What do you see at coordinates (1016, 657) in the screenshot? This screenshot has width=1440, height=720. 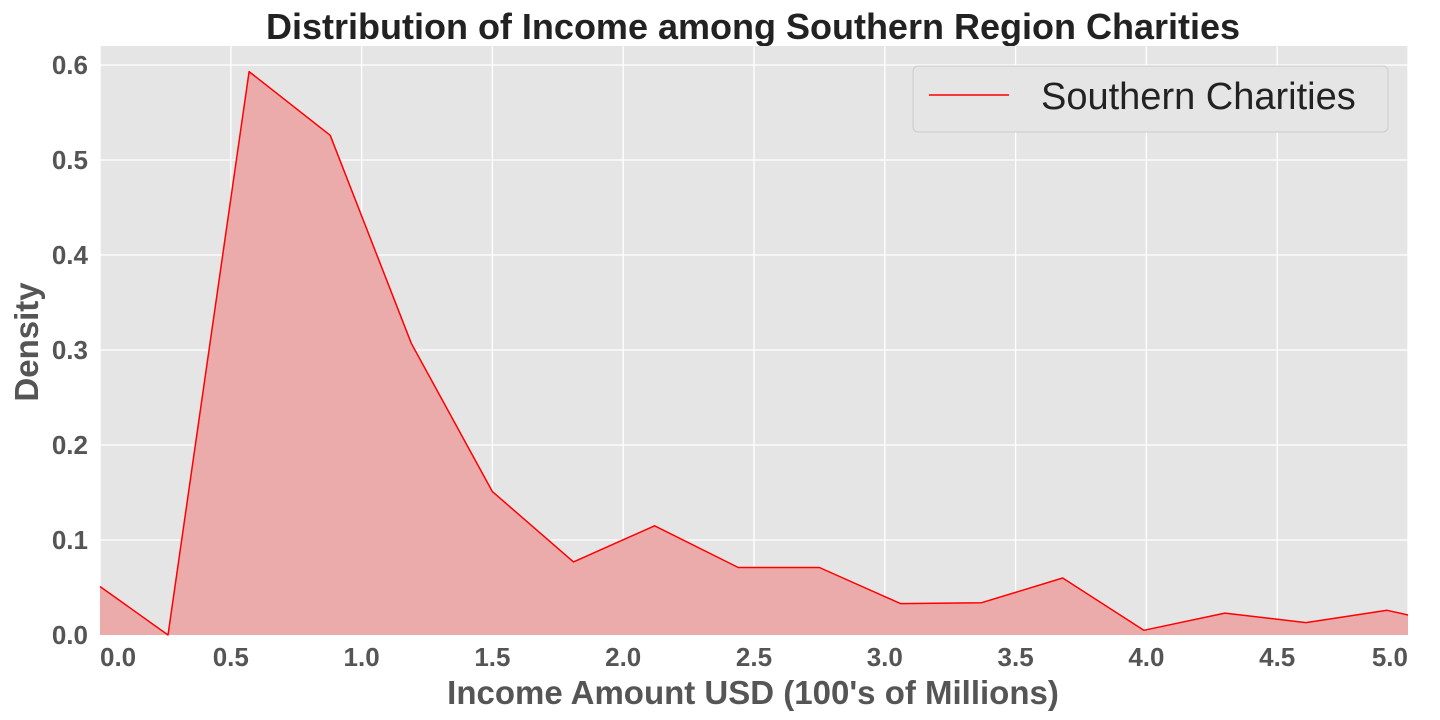 I see `x-tick-label: 3.5` at bounding box center [1016, 657].